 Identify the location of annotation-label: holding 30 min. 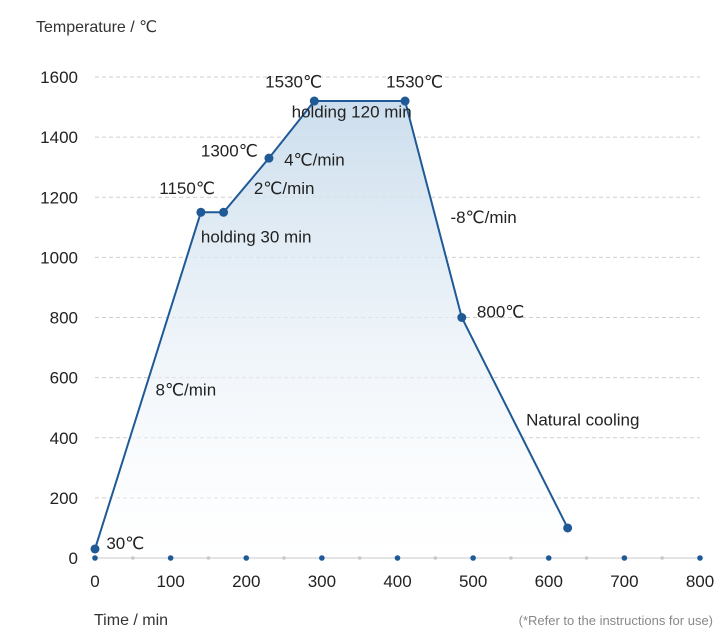
(256, 236).